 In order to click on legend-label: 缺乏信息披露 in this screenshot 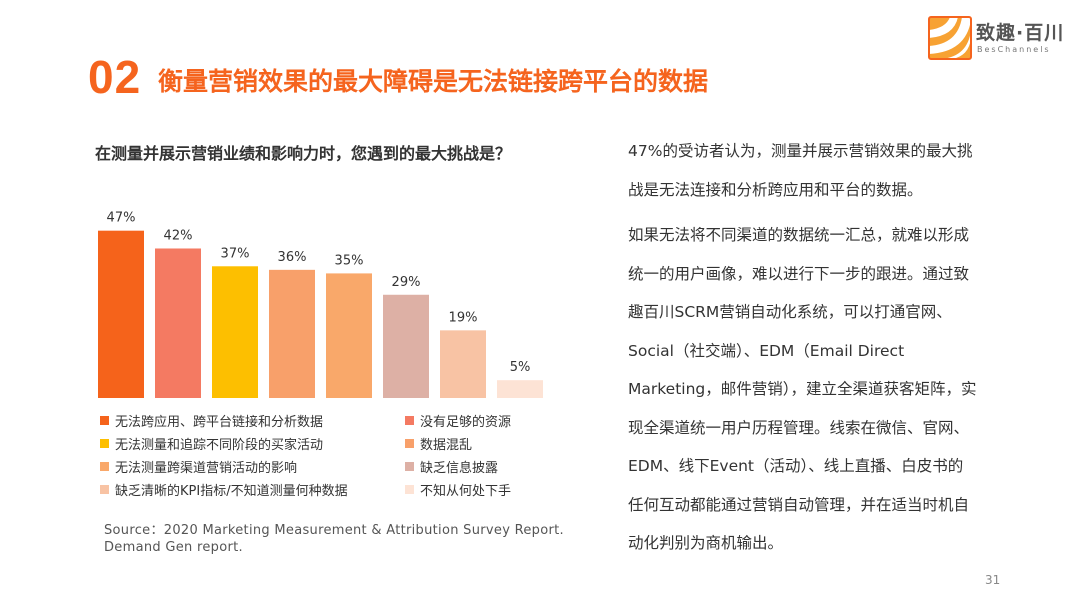, I will do `click(459, 468)`.